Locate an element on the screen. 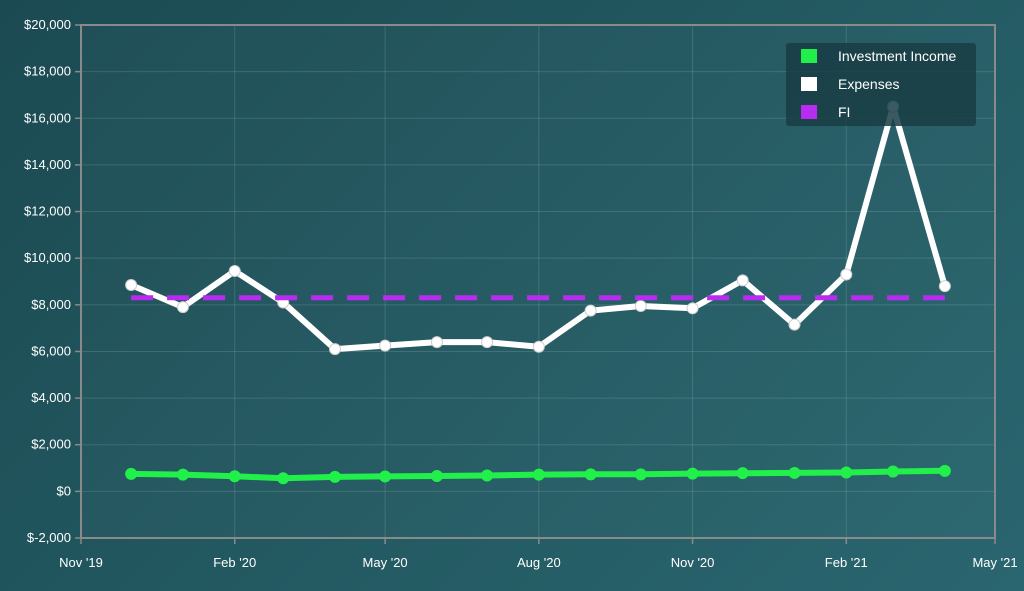 Image resolution: width=1024 pixels, height=591 pixels. x-tick-label: Aug '20 is located at coordinates (539, 562).